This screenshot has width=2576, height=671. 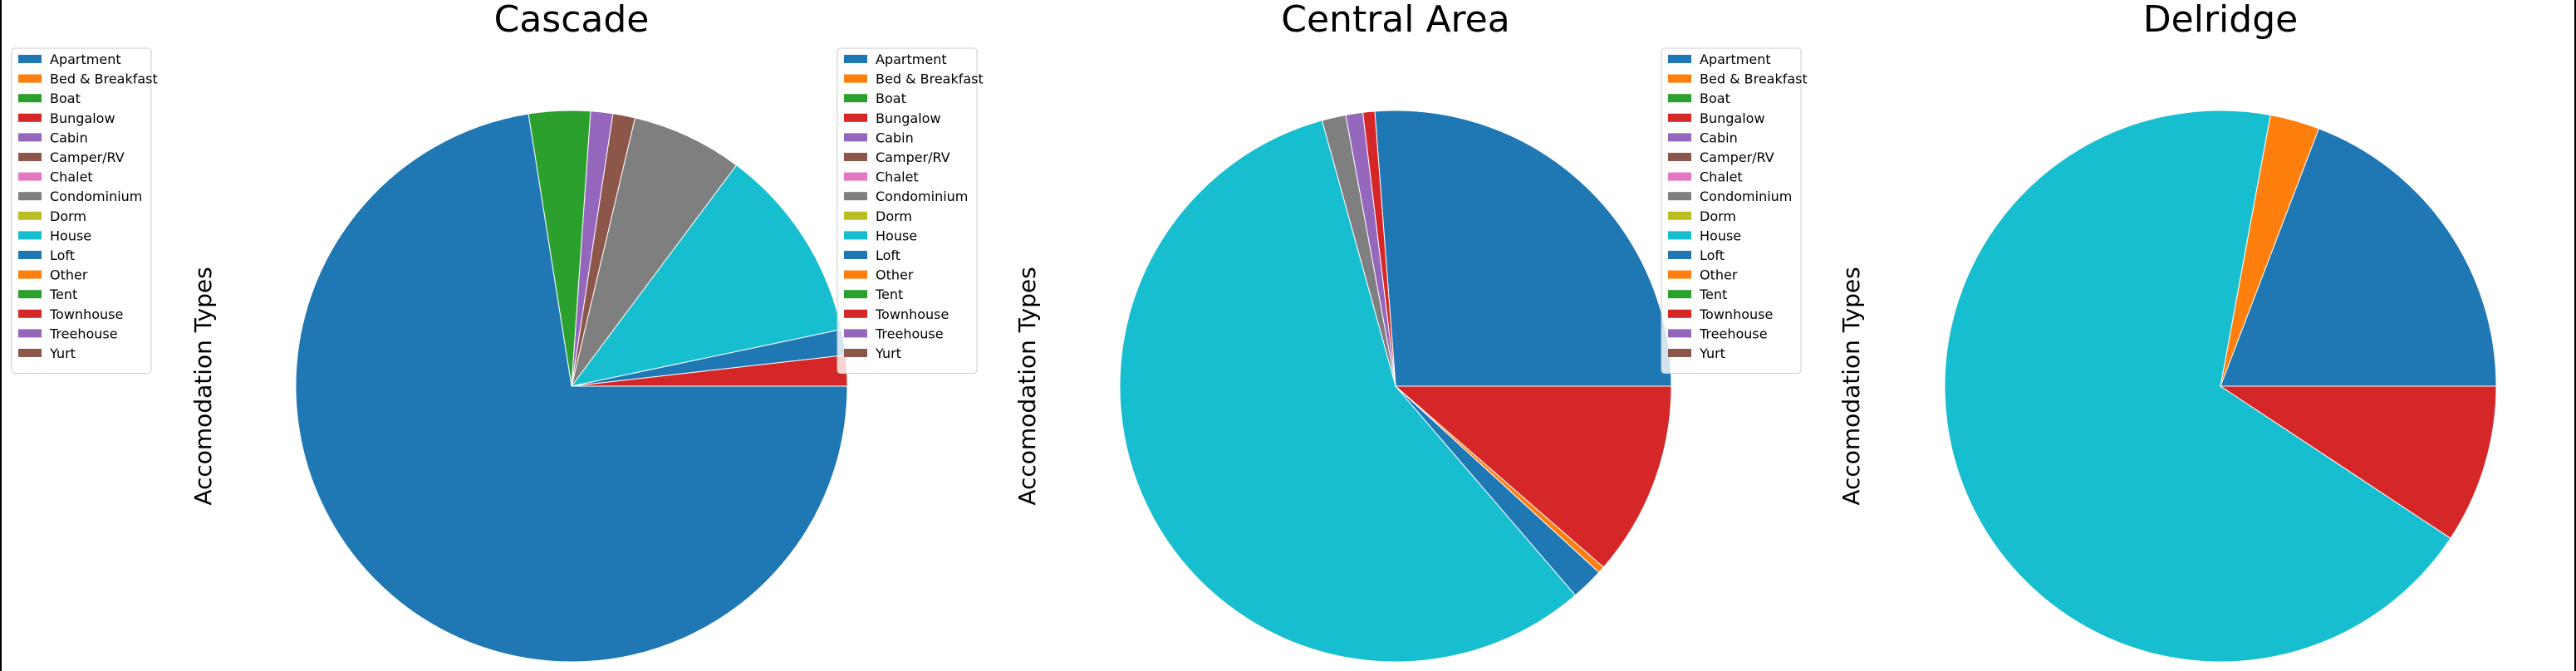 I want to click on pie-slice-condominium, so click(x=654, y=252).